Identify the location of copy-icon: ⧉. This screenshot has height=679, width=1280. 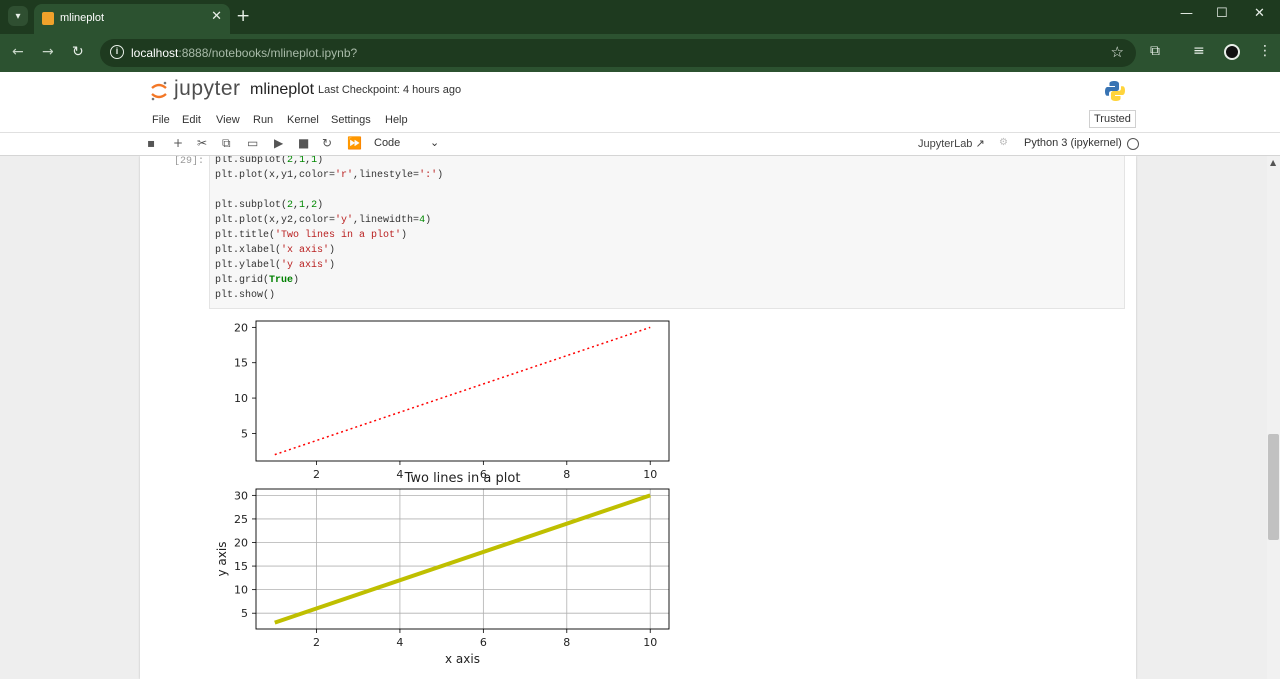
(226, 143).